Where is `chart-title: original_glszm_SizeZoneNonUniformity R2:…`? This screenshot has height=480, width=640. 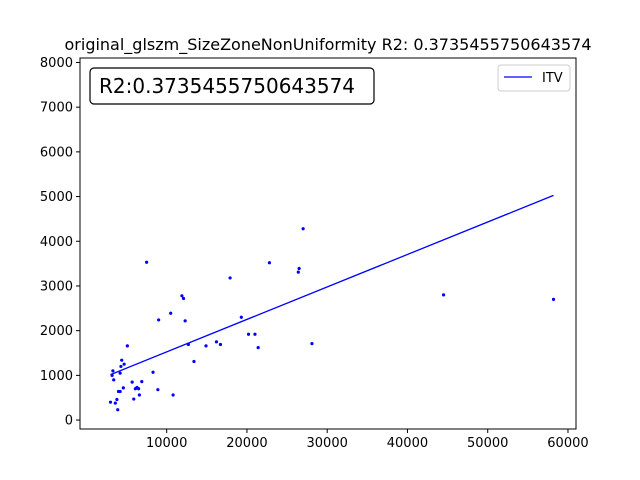
chart-title: original_glszm_SizeZoneNonUniformity R2:… is located at coordinates (328, 45).